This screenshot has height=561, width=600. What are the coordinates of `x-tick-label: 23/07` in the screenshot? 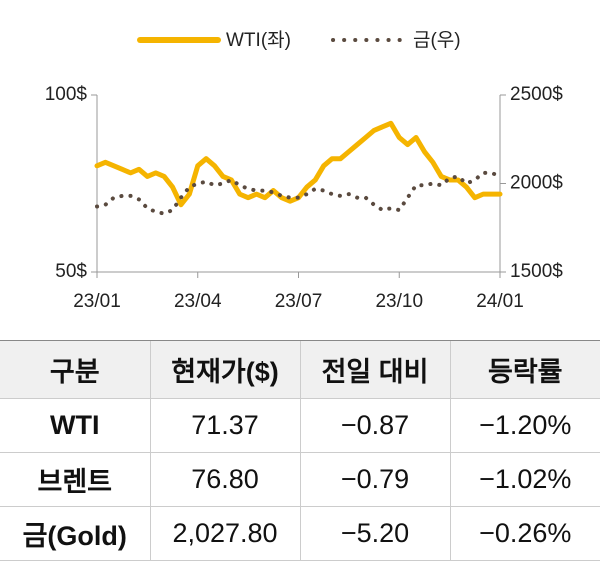 It's located at (299, 301).